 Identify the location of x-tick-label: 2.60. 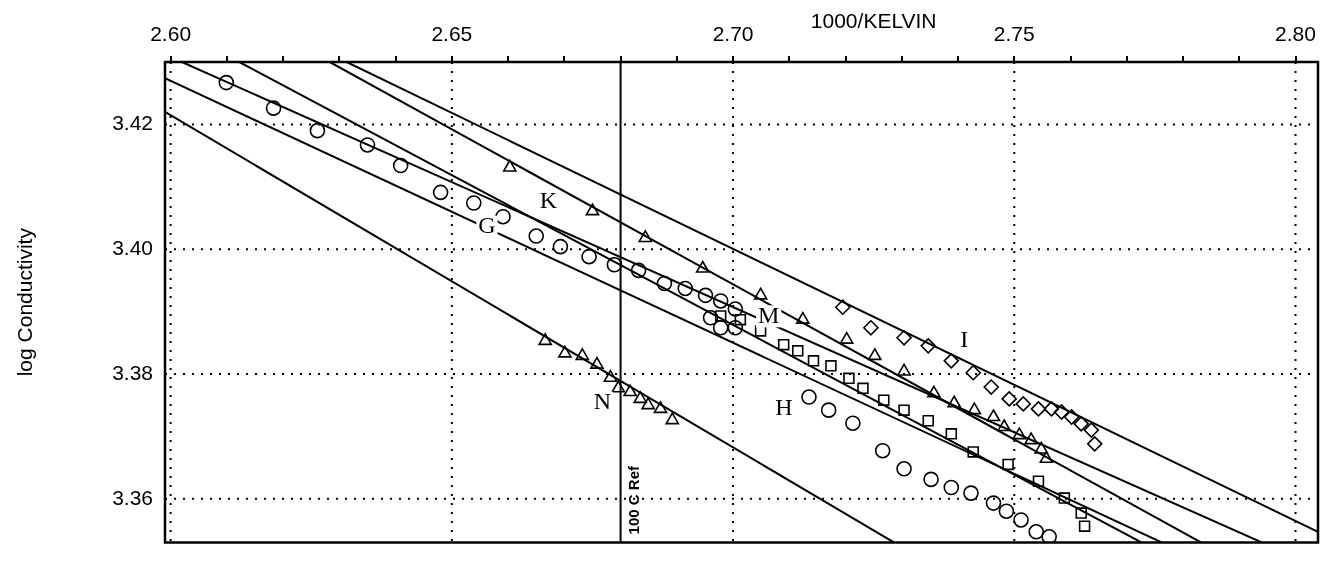
(171, 34).